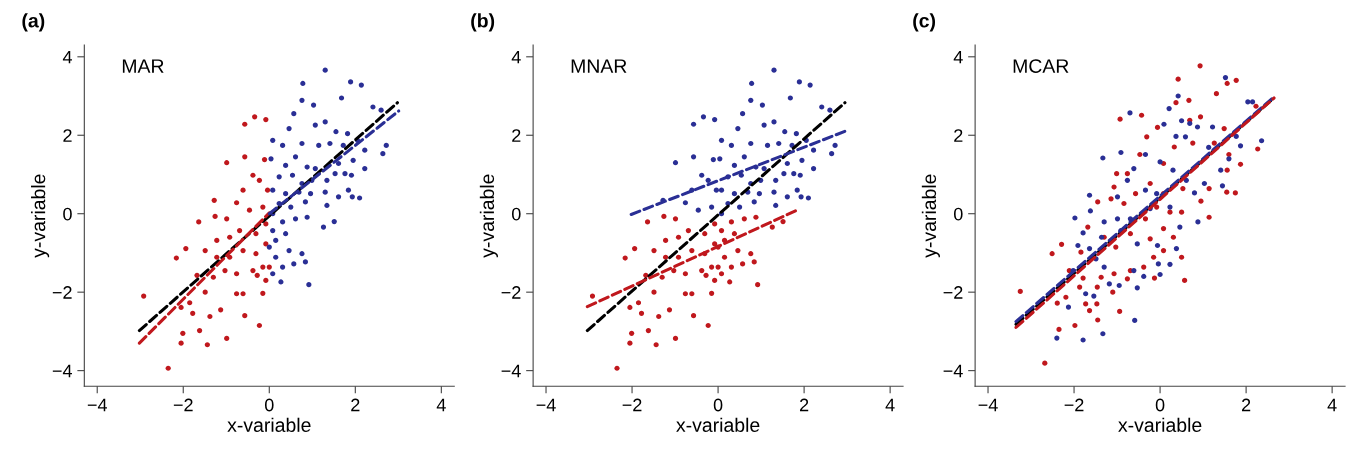  I want to click on annotation: MAR, so click(143, 66).